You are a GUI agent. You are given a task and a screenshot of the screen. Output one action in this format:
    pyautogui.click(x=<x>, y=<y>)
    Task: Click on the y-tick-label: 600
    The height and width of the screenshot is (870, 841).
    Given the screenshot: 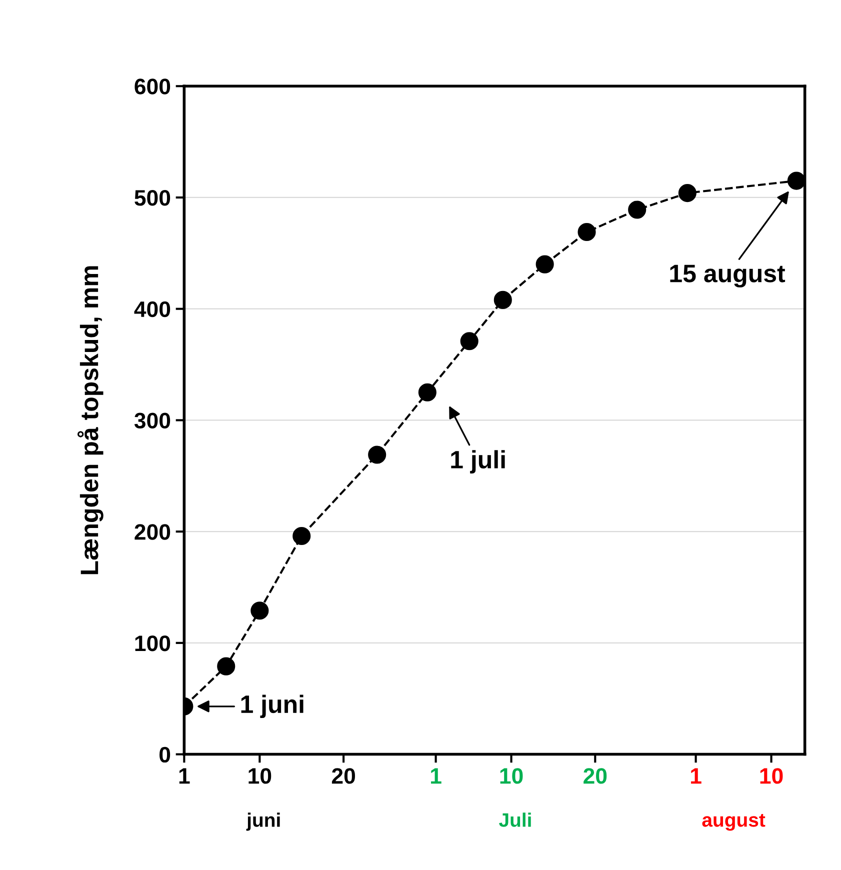 What is the action you would take?
    pyautogui.click(x=152, y=86)
    